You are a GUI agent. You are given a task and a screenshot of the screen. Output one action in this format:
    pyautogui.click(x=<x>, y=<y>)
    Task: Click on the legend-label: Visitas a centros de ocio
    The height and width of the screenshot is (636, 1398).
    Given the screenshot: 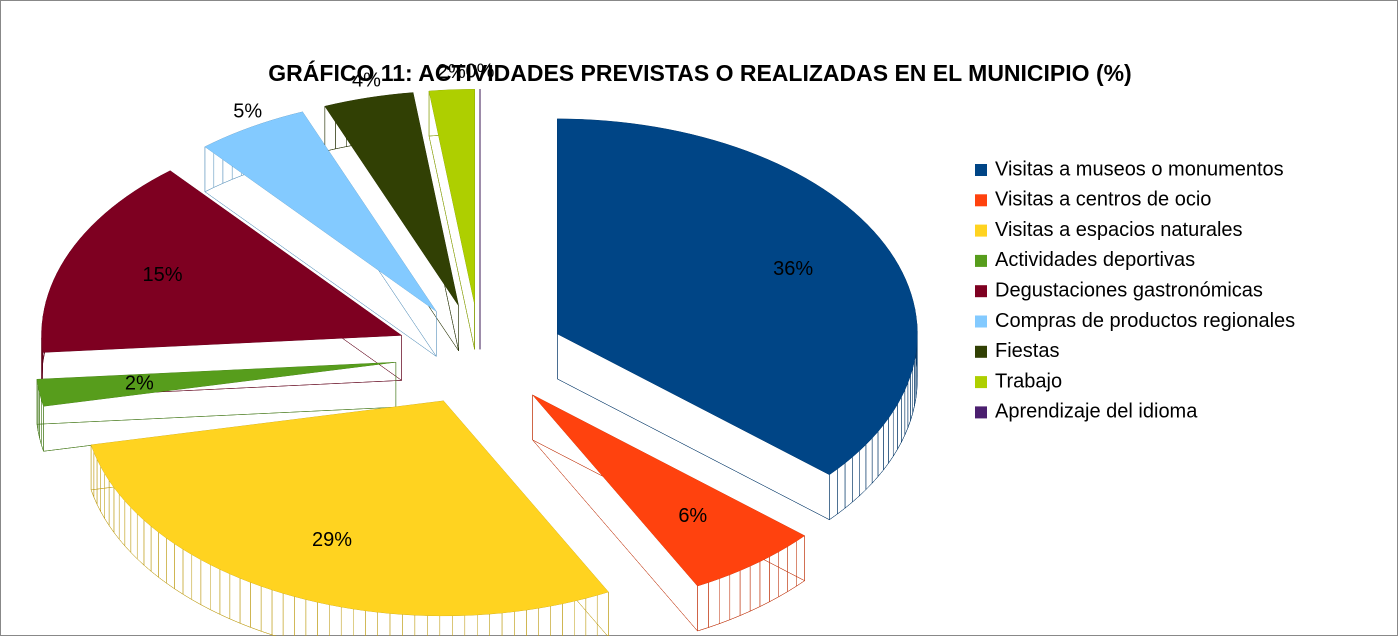 What is the action you would take?
    pyautogui.click(x=1103, y=200)
    